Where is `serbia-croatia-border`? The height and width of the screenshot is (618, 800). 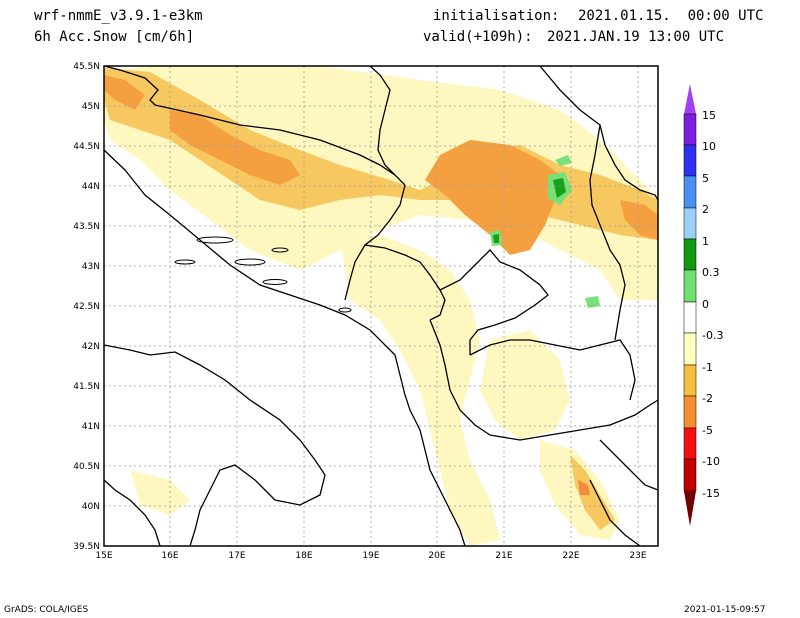
serbia-croatia-border is located at coordinates (382, 120).